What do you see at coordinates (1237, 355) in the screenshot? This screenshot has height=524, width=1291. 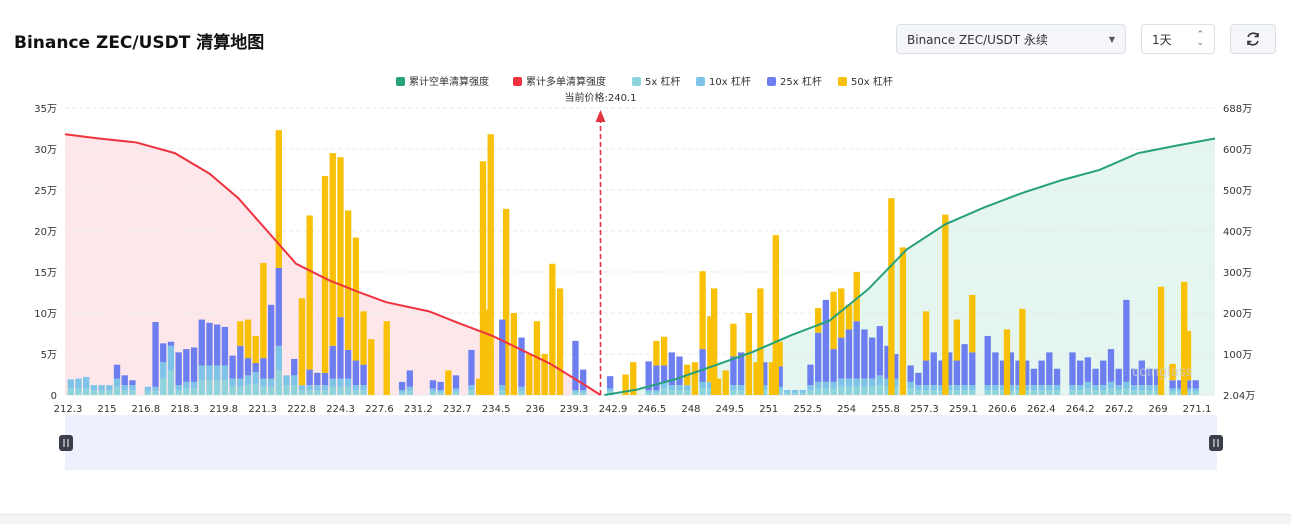 I see `y-right-tick-label: 100万` at bounding box center [1237, 355].